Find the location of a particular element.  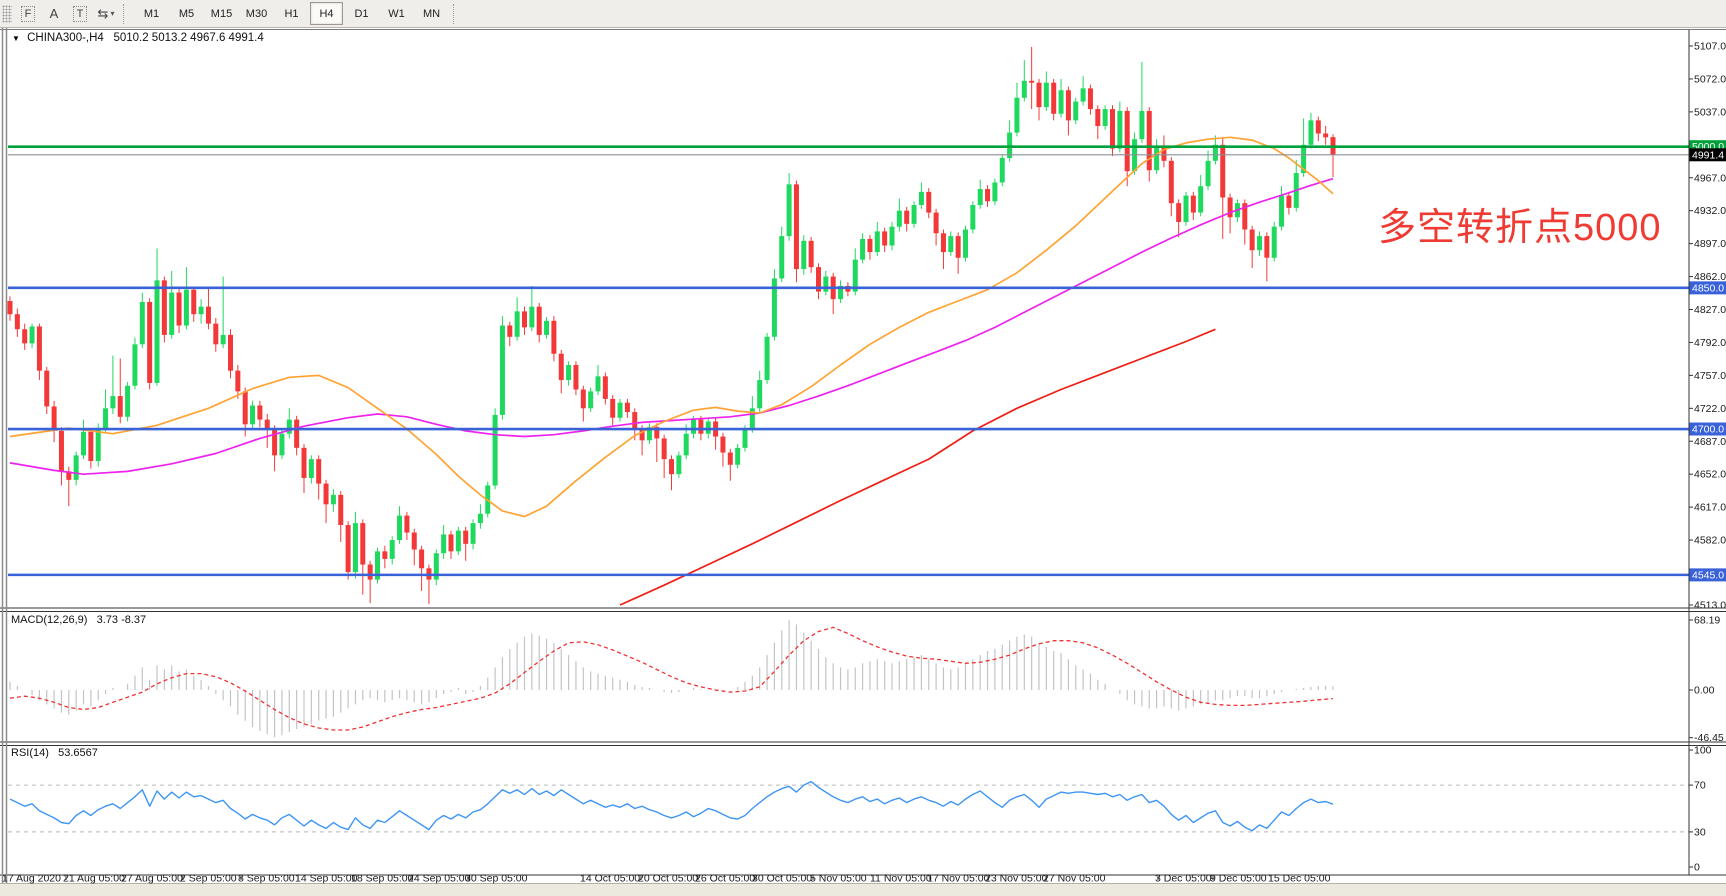

svg-text: 5 Nov 05:00 is located at coordinates (838, 879).